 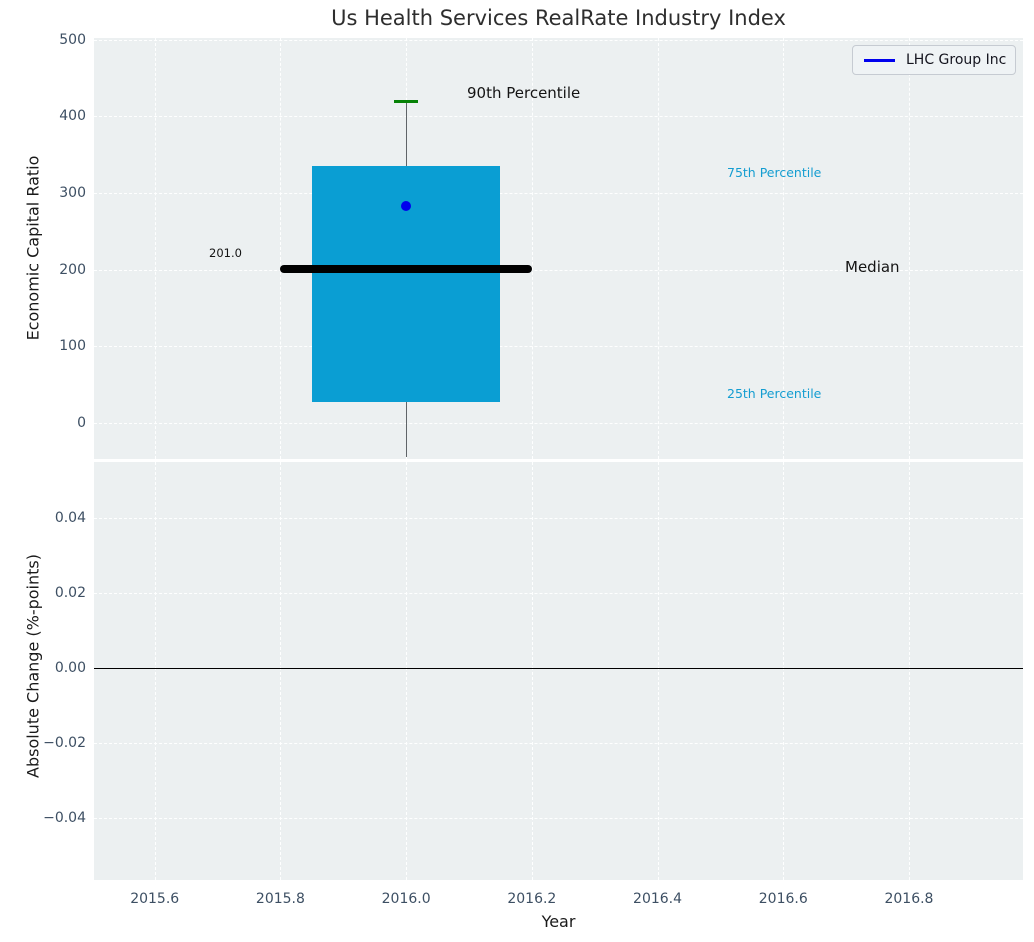 What do you see at coordinates (64, 818) in the screenshot?
I see `y-tick-label: −0.04` at bounding box center [64, 818].